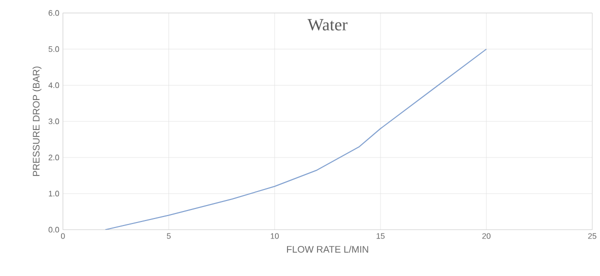 Image resolution: width=600 pixels, height=276 pixels. I want to click on y-axis-title: PRESSURE DROP (BAR), so click(37, 121).